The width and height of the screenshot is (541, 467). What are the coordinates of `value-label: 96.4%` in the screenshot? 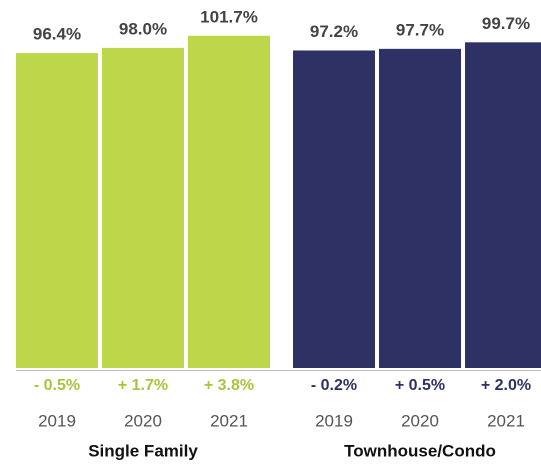 It's located at (57, 34).